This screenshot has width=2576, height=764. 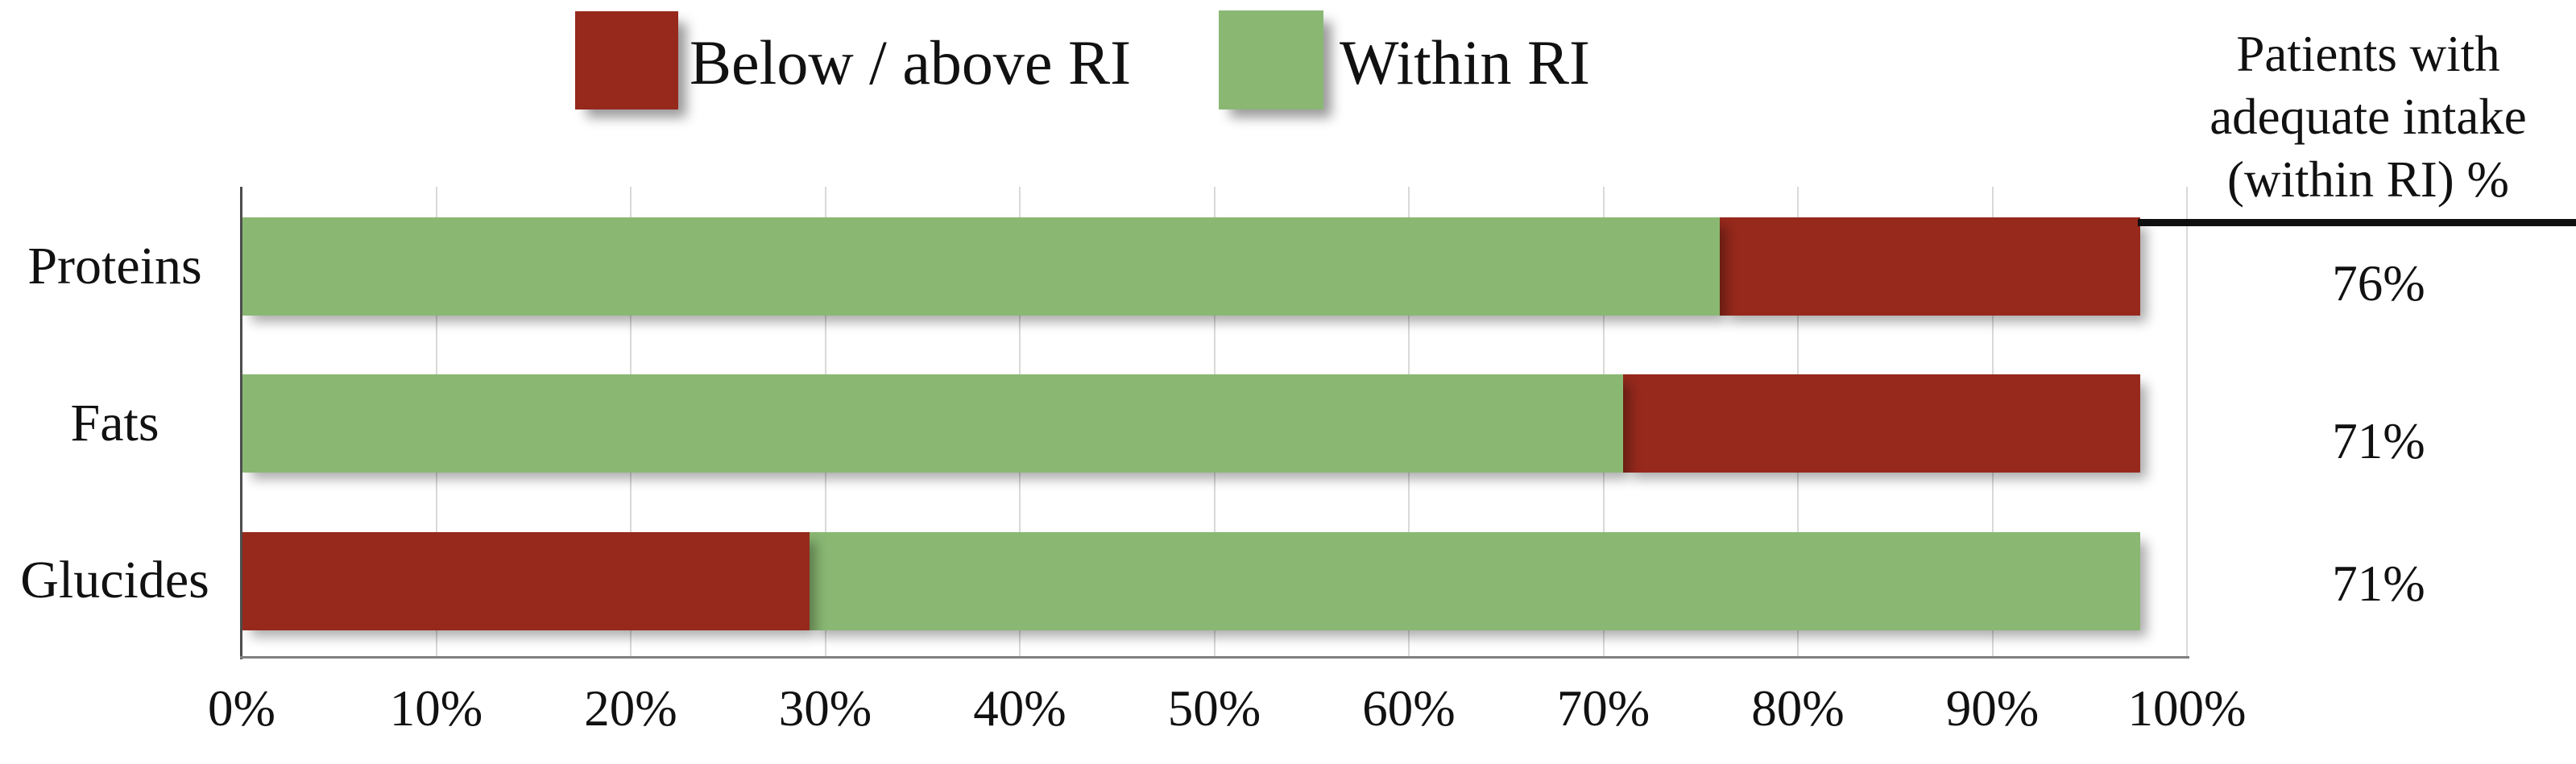 I want to click on x-tick-label: 90%, so click(x=1992, y=708).